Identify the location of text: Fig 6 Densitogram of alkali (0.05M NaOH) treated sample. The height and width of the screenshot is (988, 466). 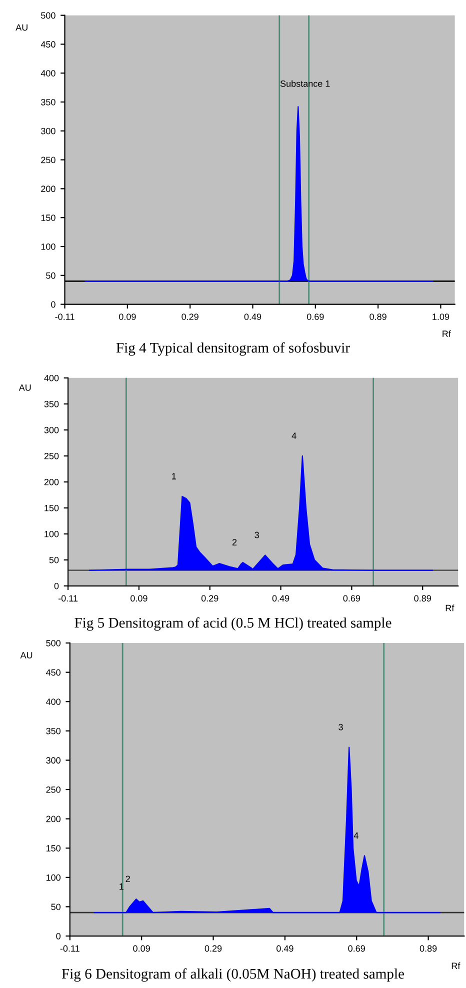
(233, 975).